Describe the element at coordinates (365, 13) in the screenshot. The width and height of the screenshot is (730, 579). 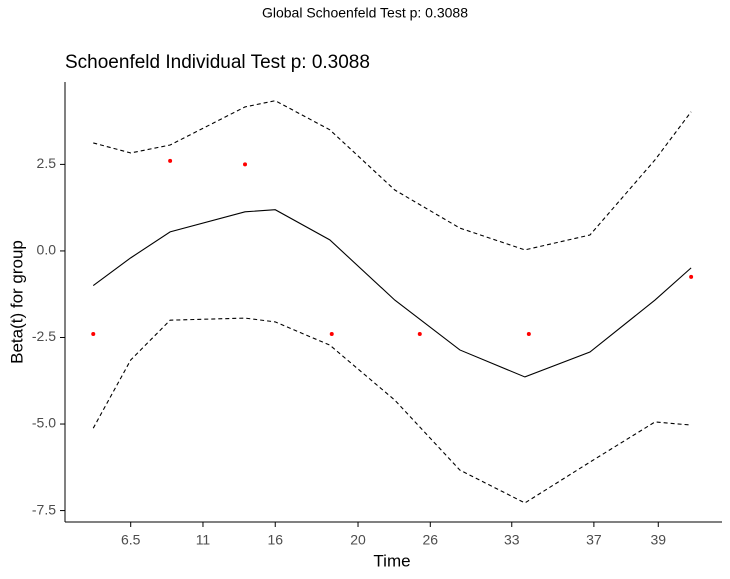
I see `suptitle: Global Schoenfeld Test p: 0.3088` at that location.